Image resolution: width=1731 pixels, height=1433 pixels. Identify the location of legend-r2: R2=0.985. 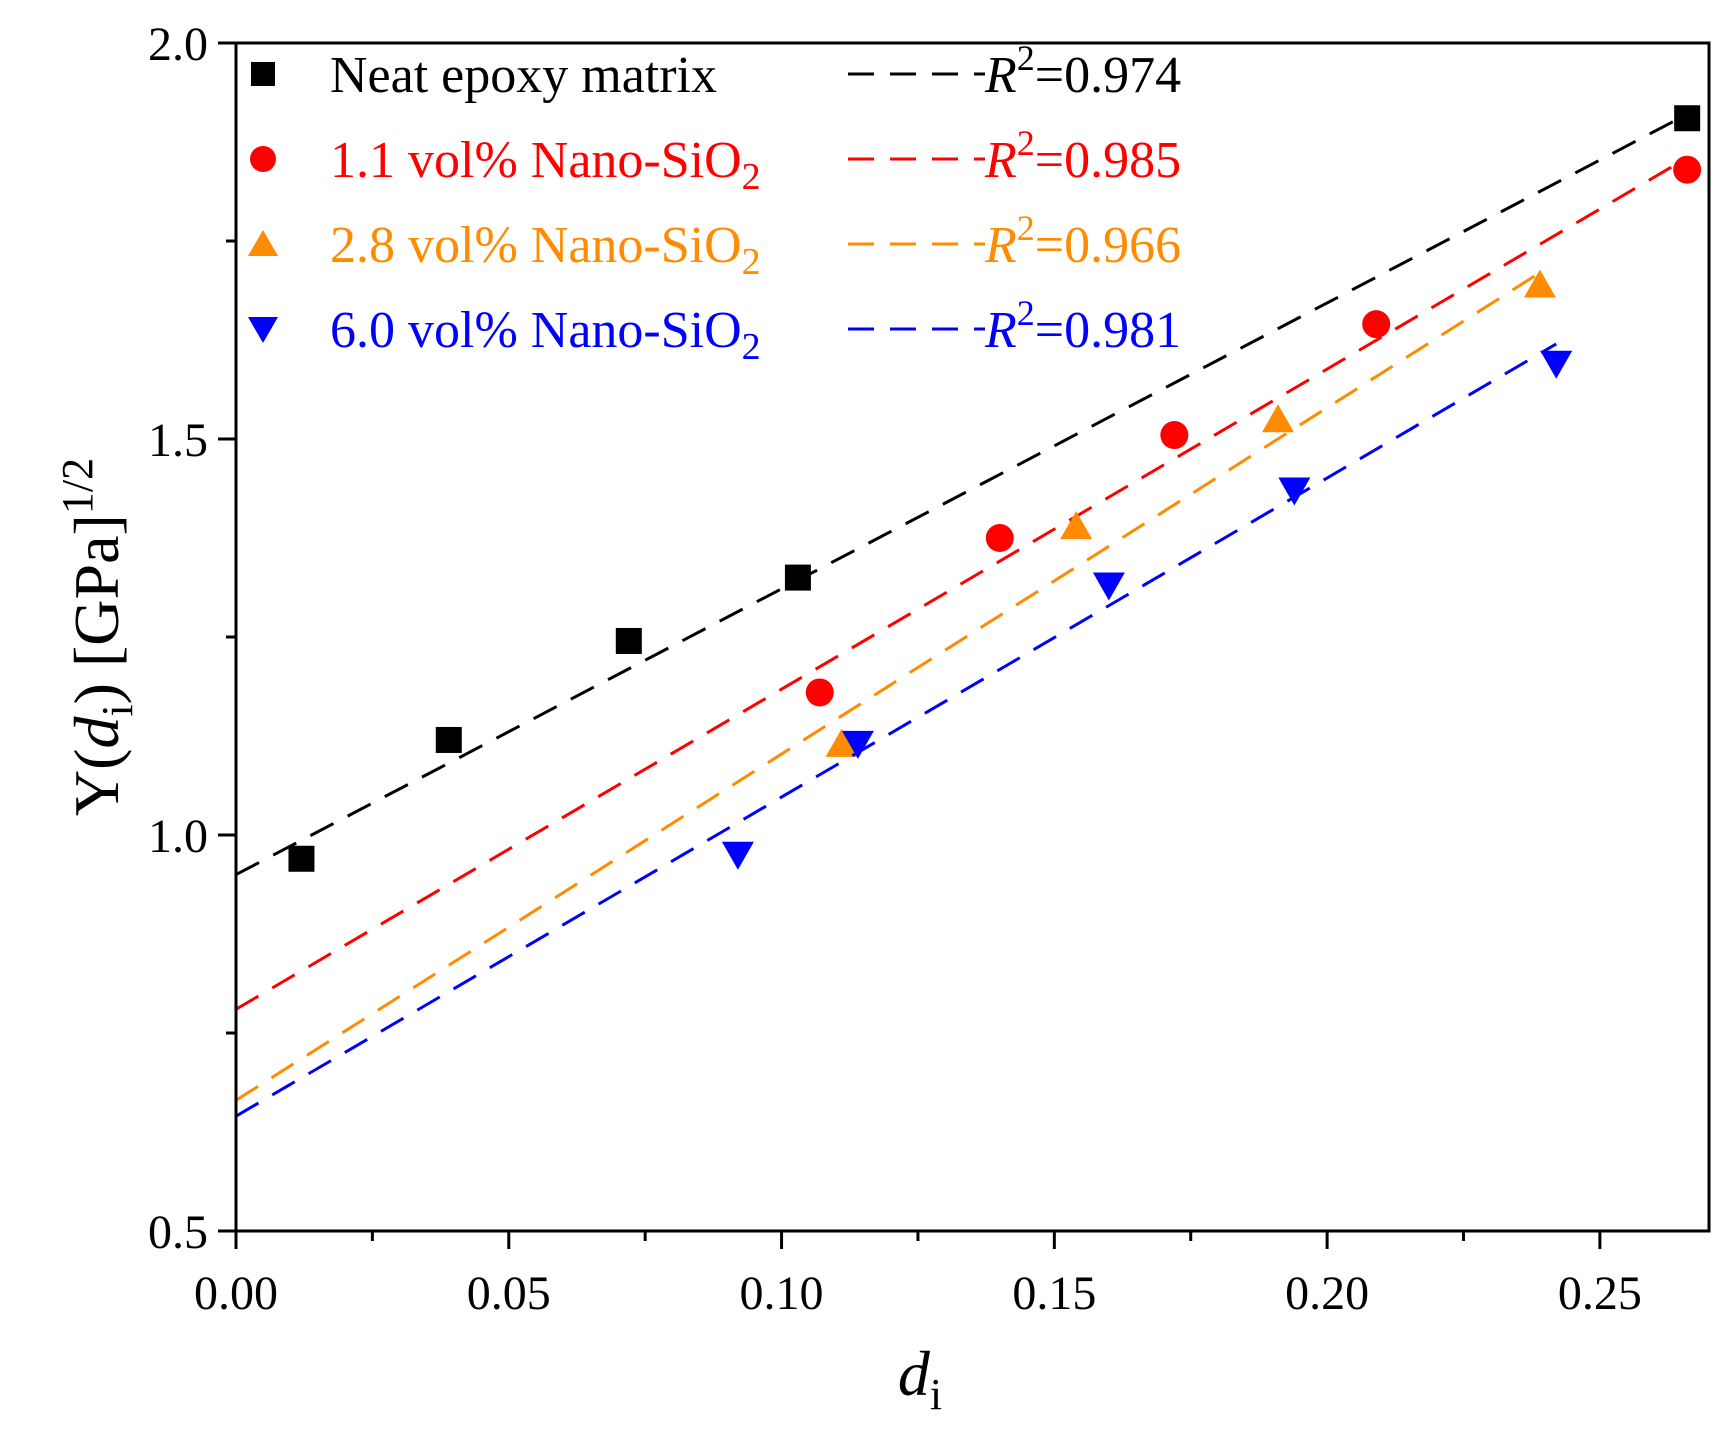
(1082, 156).